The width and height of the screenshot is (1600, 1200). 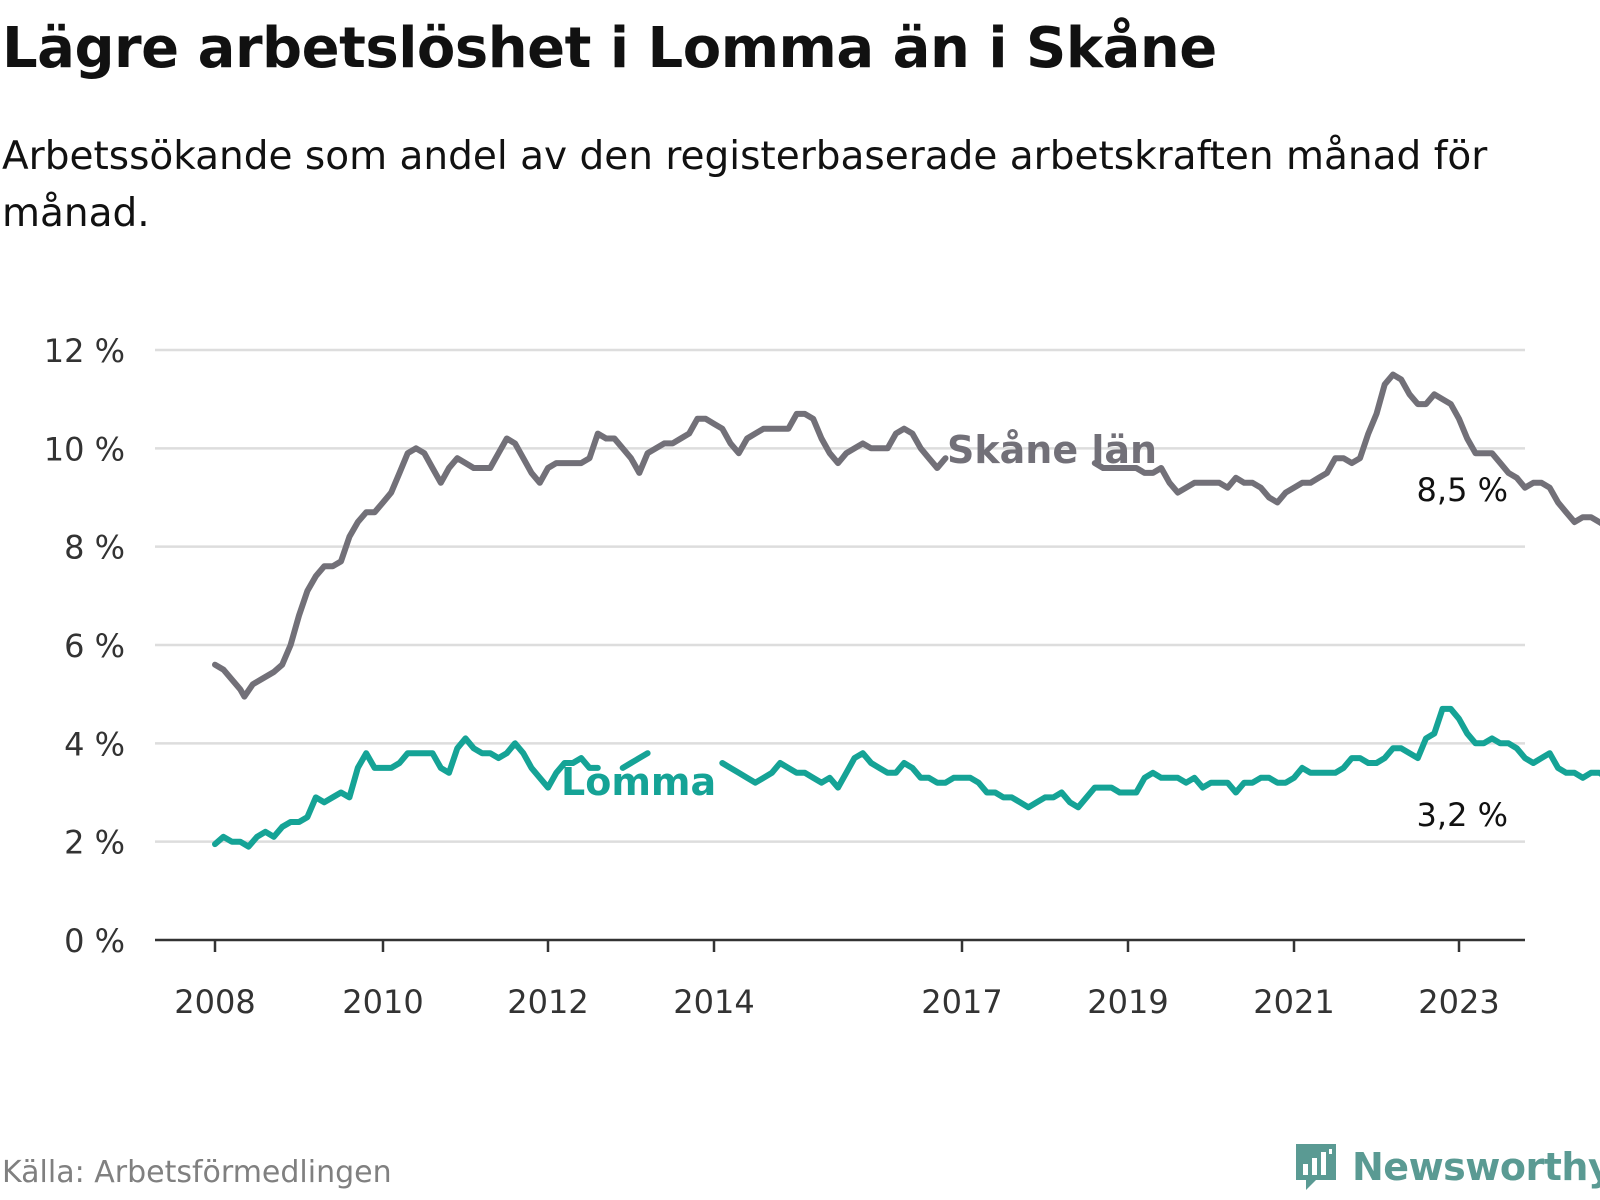 What do you see at coordinates (547, 1002) in the screenshot?
I see `x-tick-label: 2012` at bounding box center [547, 1002].